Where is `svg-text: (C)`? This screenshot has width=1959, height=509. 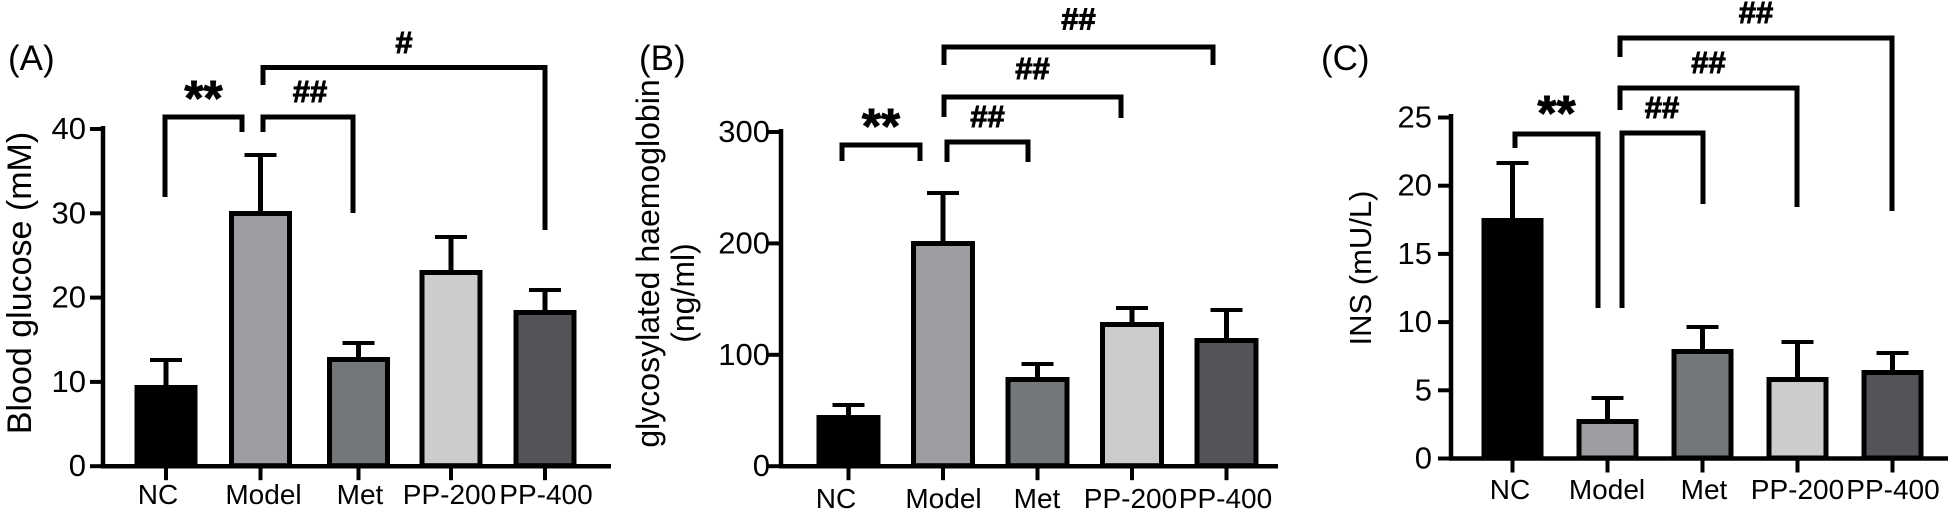
svg-text: (C) is located at coordinates (1345, 58).